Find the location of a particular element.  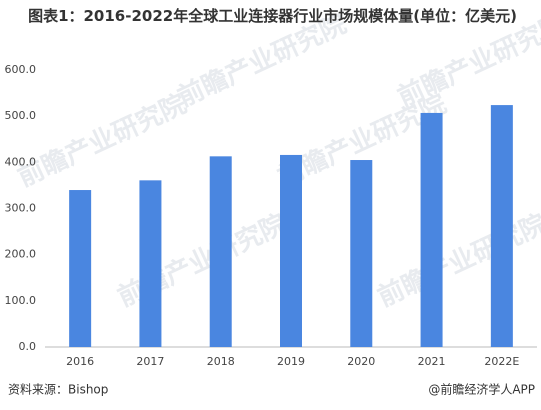

x-tick-label: 2016 is located at coordinates (80, 361).